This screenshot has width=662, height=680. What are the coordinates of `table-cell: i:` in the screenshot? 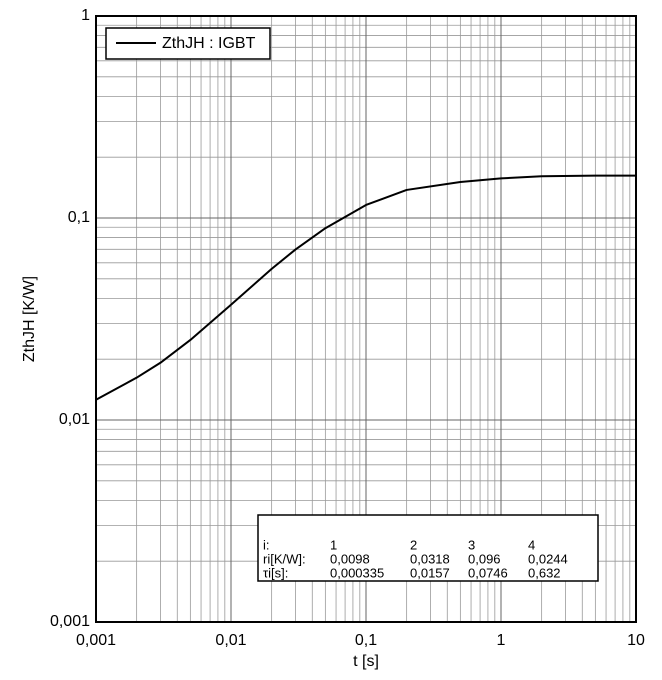 It's located at (266, 544).